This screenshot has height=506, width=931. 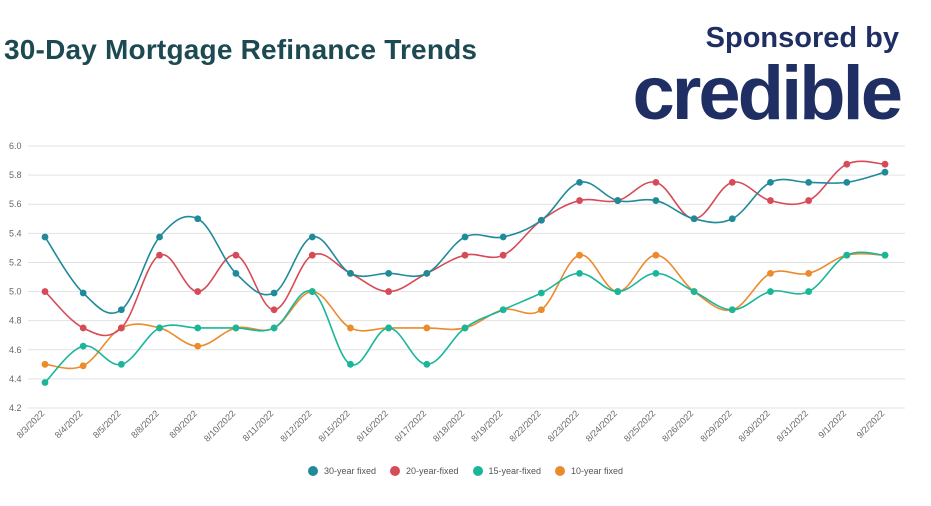 I want to click on x-tick-label: 8/5/2022, so click(x=107, y=424).